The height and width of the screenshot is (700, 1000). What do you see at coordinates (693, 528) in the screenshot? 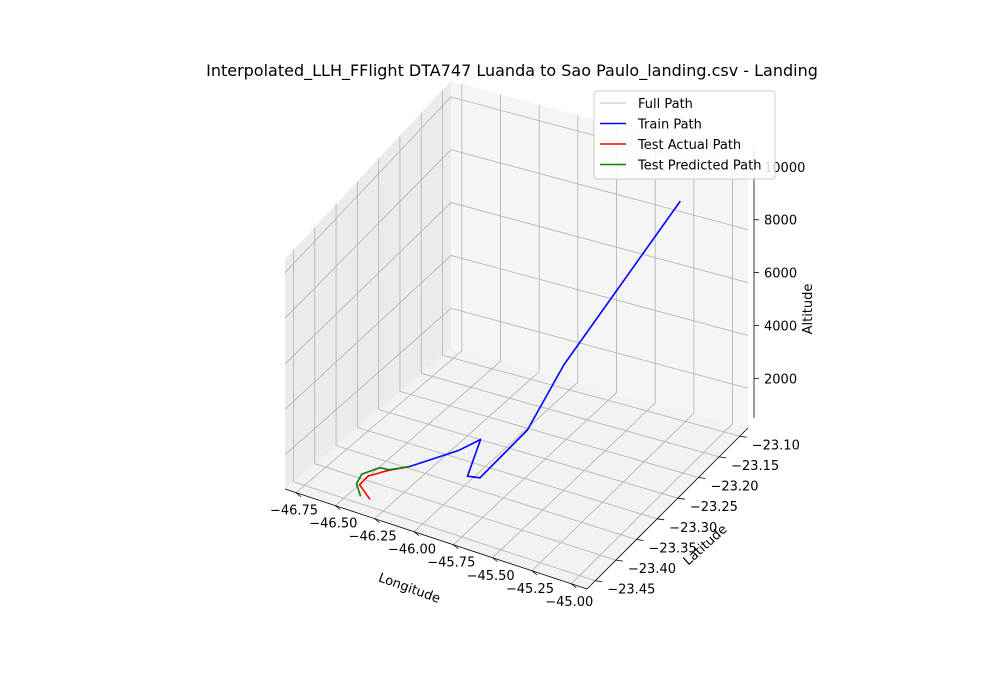
I see `y-tick-label: −23.30` at bounding box center [693, 528].